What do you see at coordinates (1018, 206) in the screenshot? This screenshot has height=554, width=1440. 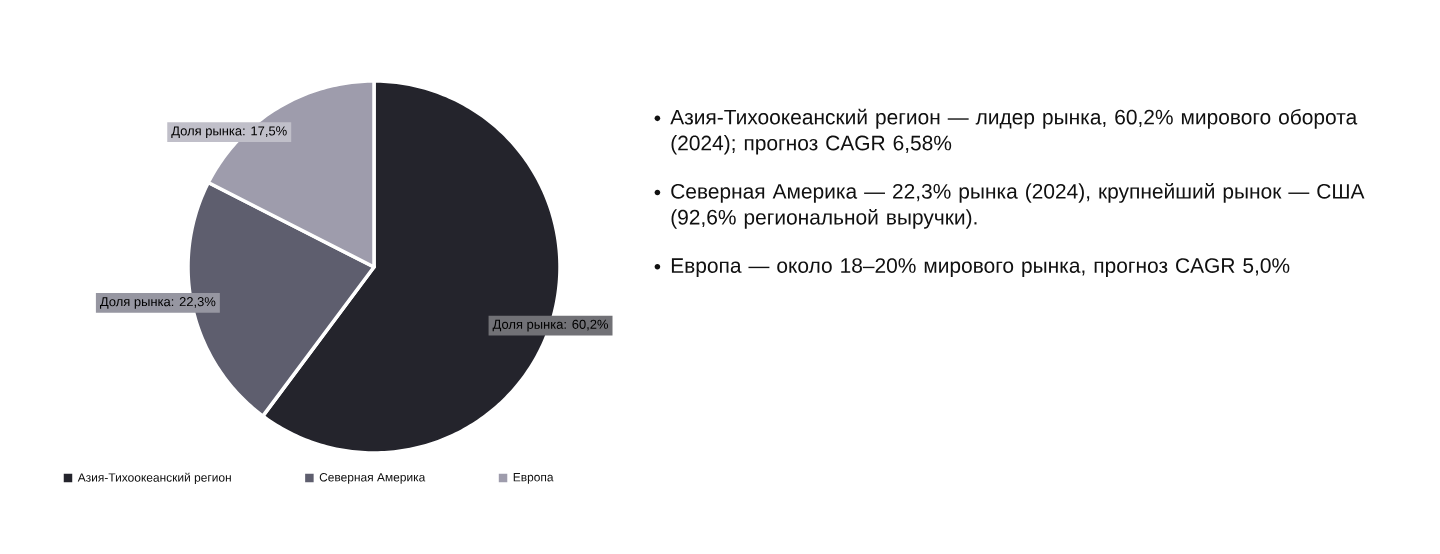 I see `text: Северная Америка — 22,3% рынка (2024), крупнейший рынок — США (92,6% региональной выручки).` at bounding box center [1018, 206].